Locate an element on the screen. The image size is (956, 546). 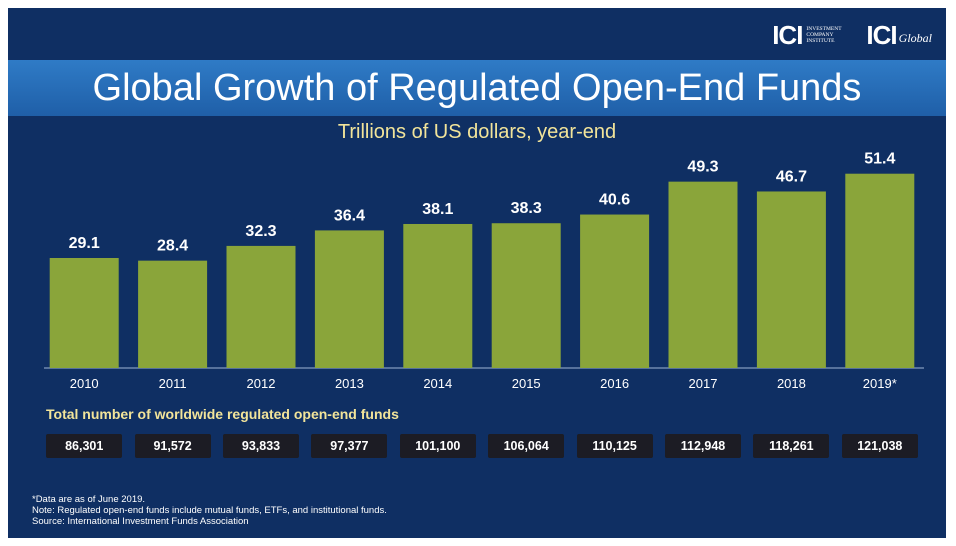
footnote-data-date: *Data are as of June 2019. is located at coordinates (89, 499).